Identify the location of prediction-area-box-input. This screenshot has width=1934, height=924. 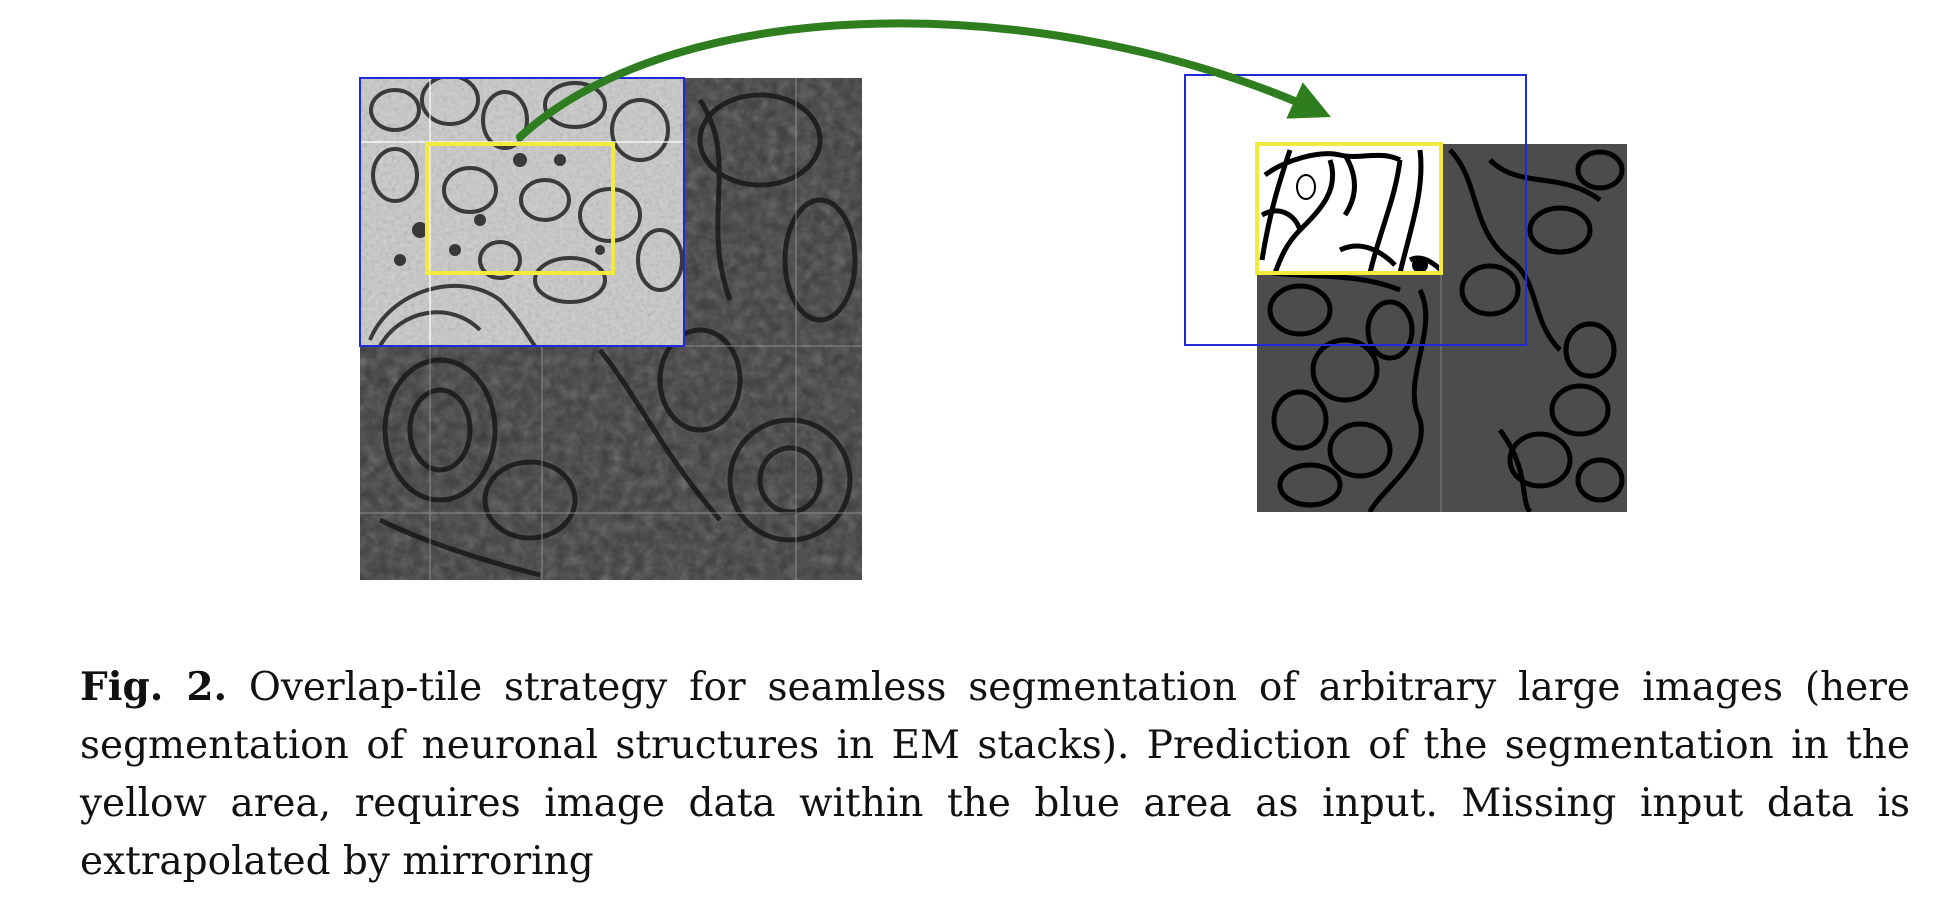
(520, 208).